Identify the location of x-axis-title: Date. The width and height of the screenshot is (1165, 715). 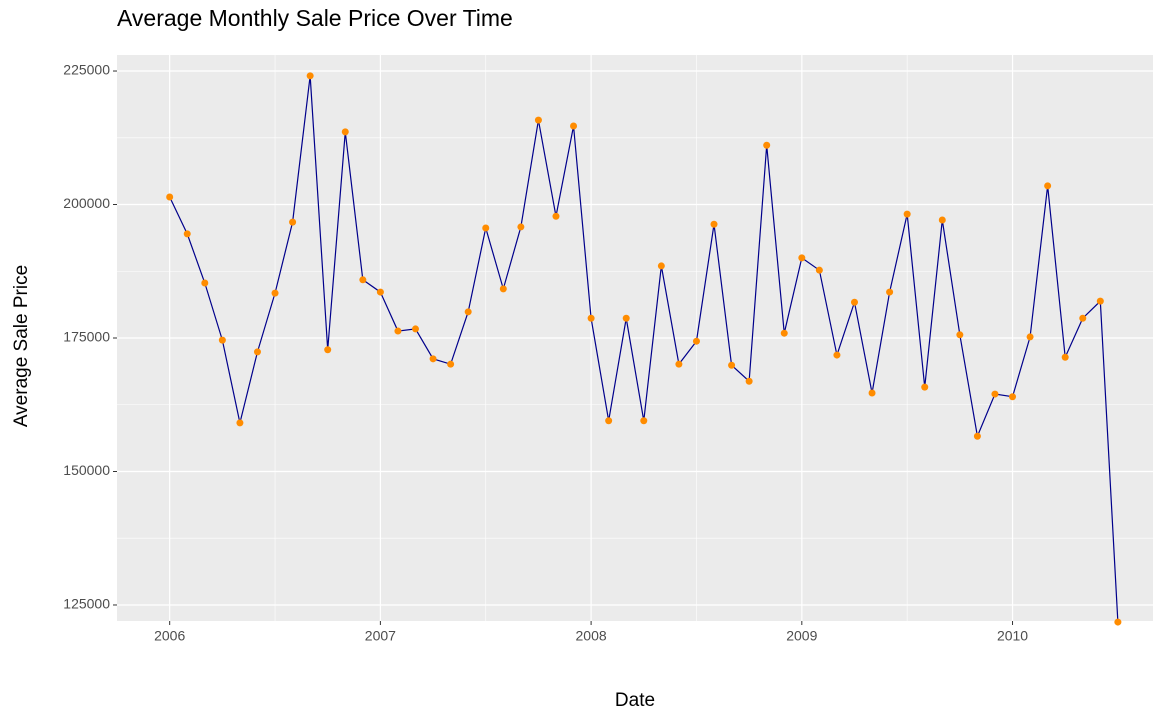
(635, 700).